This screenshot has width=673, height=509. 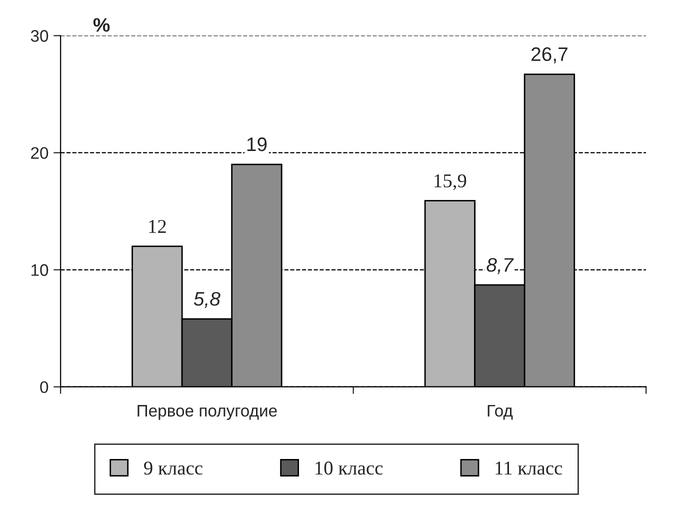 I want to click on y-tick-label: 10, so click(x=40, y=270).